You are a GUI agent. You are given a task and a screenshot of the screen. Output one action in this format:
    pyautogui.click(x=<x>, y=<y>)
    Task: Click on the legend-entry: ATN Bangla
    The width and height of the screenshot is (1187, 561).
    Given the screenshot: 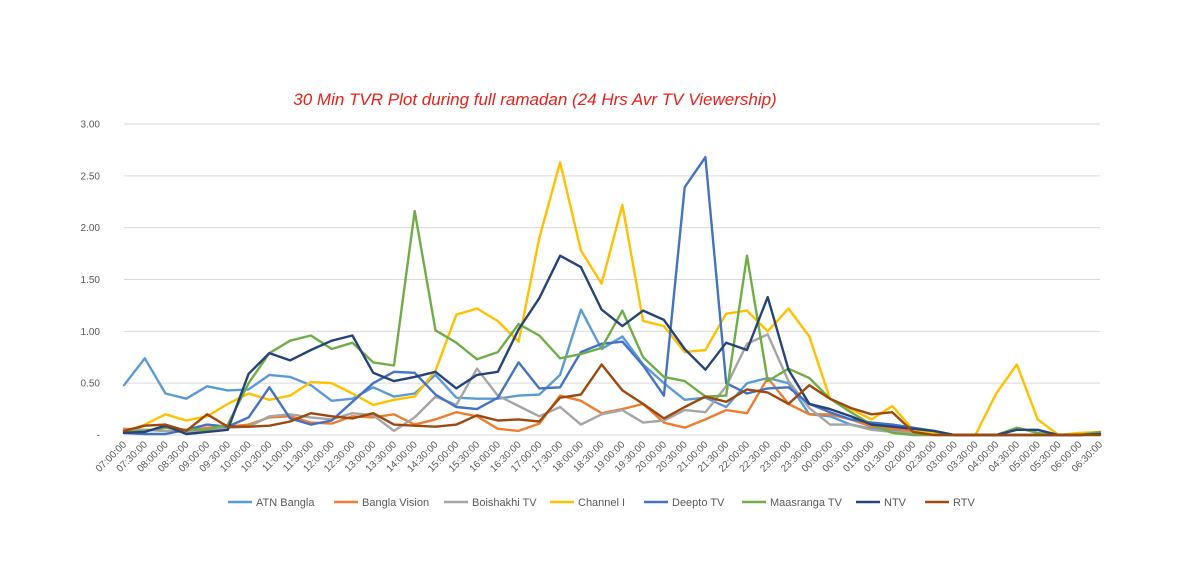 What is the action you would take?
    pyautogui.click(x=271, y=503)
    